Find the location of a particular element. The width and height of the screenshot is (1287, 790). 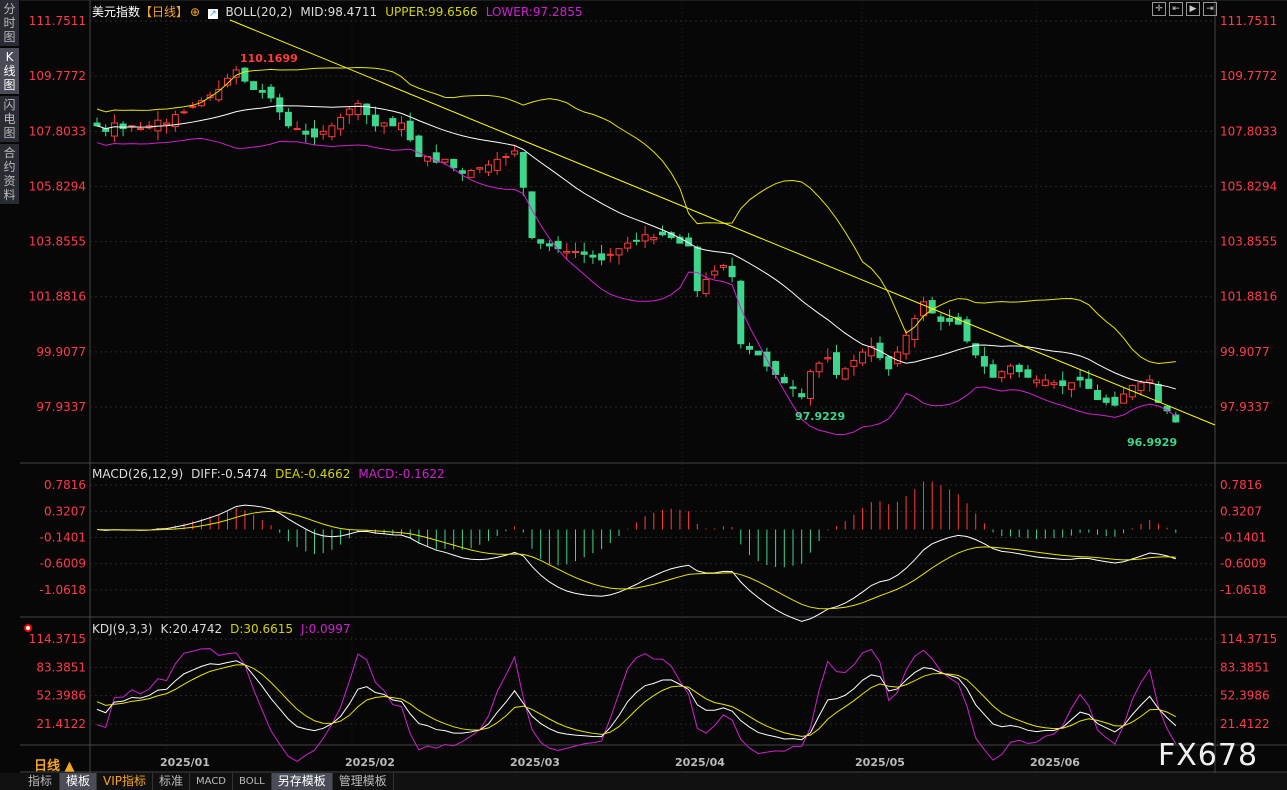

sidebar-item-timeshare: 分时图 is located at coordinates (9, 23).